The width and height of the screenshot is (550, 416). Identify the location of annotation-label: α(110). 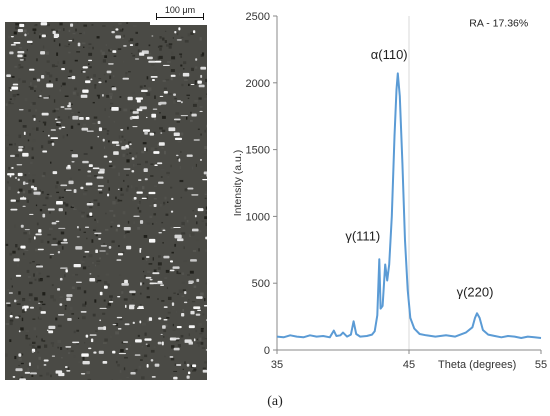
(389, 54).